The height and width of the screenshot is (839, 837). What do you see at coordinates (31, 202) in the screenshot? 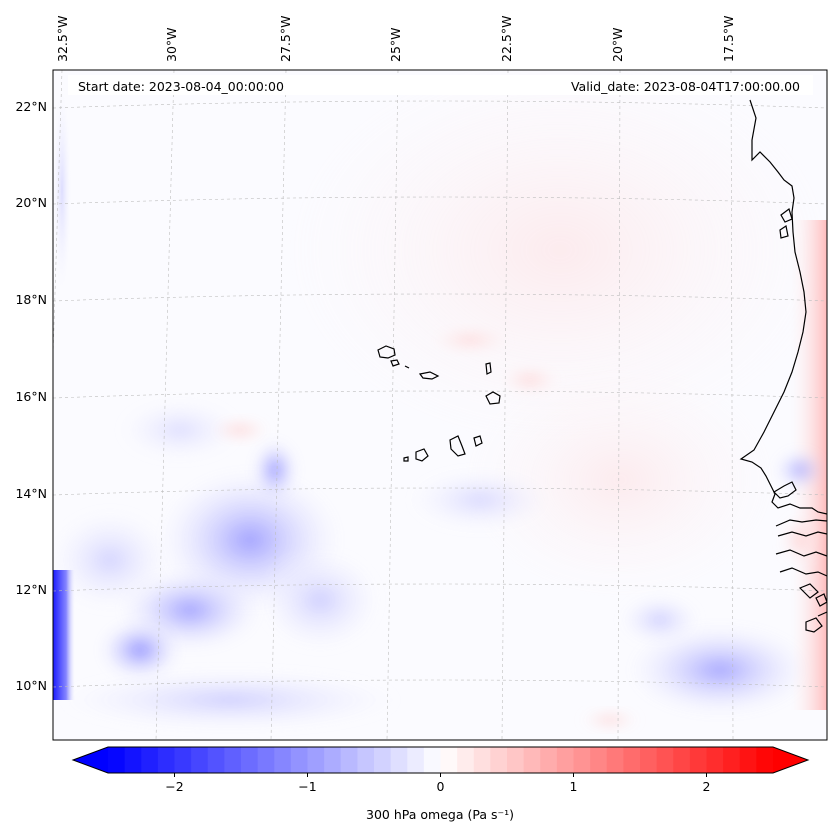
I see `lat-tick-label: 20°N` at bounding box center [31, 202].